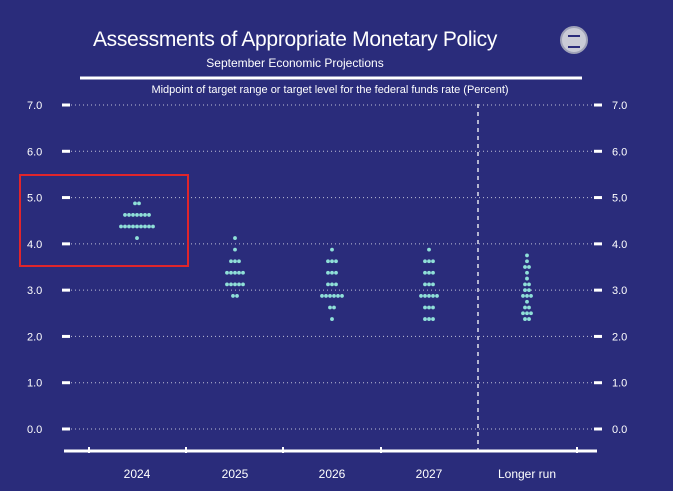 This screenshot has height=491, width=673. I want to click on y-tick-label-right: 0.0, so click(619, 430).